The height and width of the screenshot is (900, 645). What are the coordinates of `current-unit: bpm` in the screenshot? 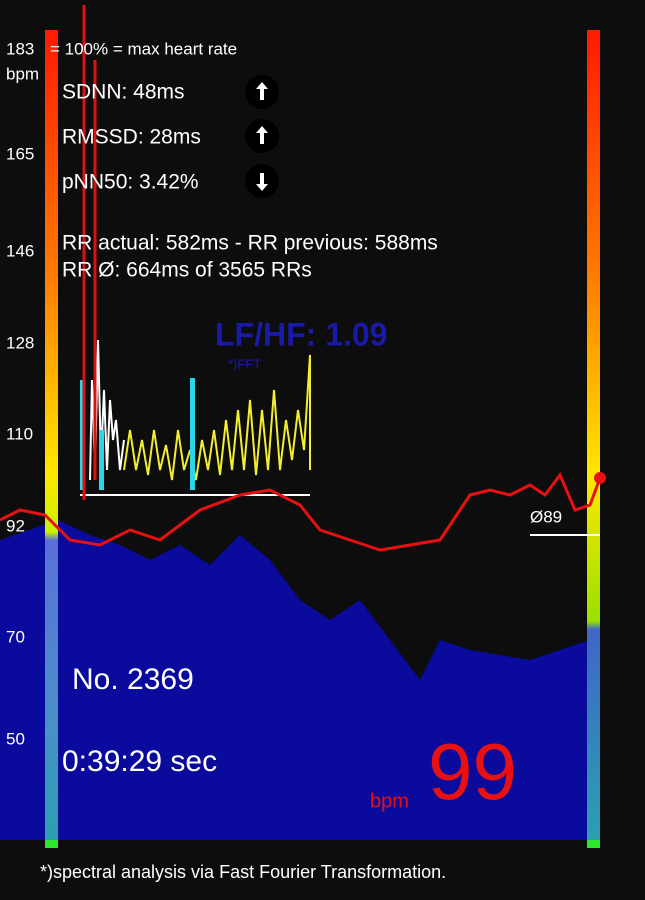 It's located at (389, 801).